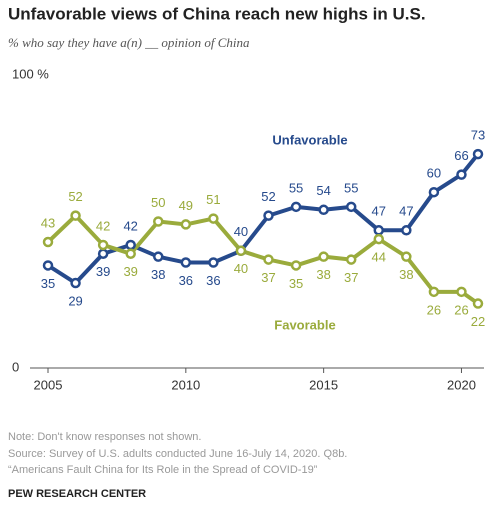  I want to click on data-label: 22, so click(478, 321).